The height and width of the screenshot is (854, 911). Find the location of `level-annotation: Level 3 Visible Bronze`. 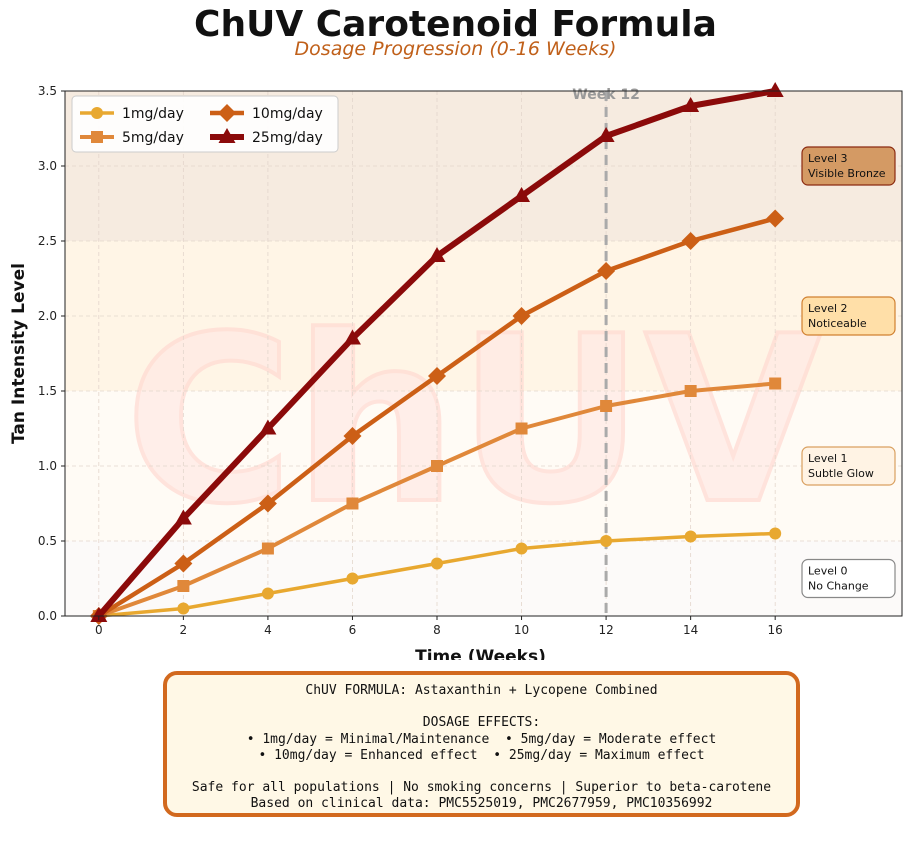

level-annotation: Level 3 Visible Bronze is located at coordinates (848, 166).